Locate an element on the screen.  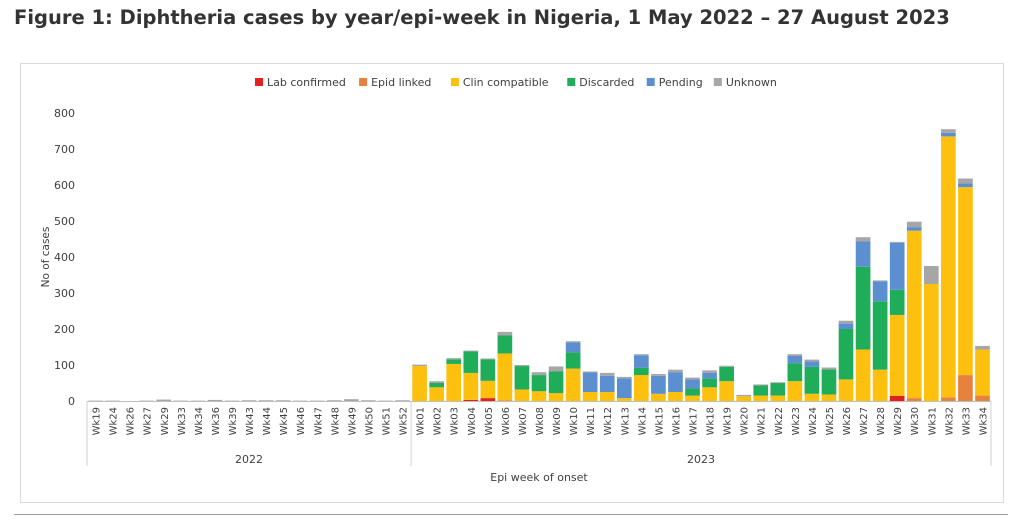
x-tick-label: Wk51 is located at coordinates (387, 421).